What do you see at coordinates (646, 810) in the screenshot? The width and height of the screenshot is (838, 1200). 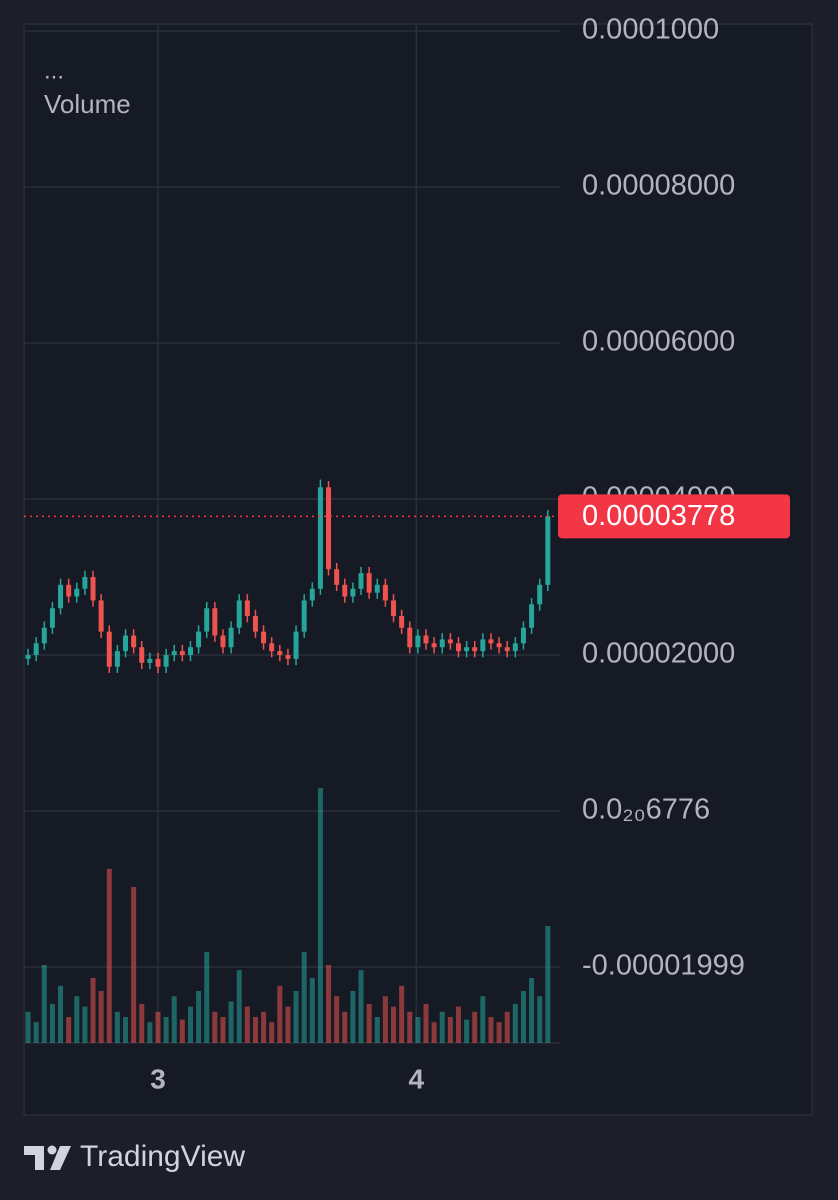 I see `y-tick-label: 0.0₂₀6776` at bounding box center [646, 810].